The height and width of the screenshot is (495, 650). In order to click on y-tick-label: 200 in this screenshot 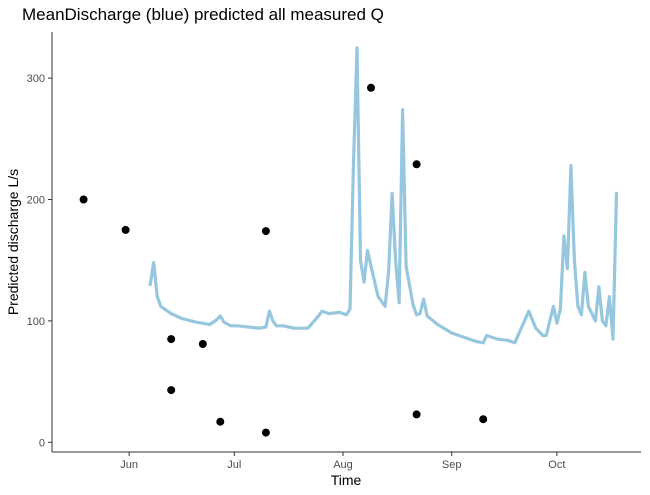, I will do `click(36, 201)`.